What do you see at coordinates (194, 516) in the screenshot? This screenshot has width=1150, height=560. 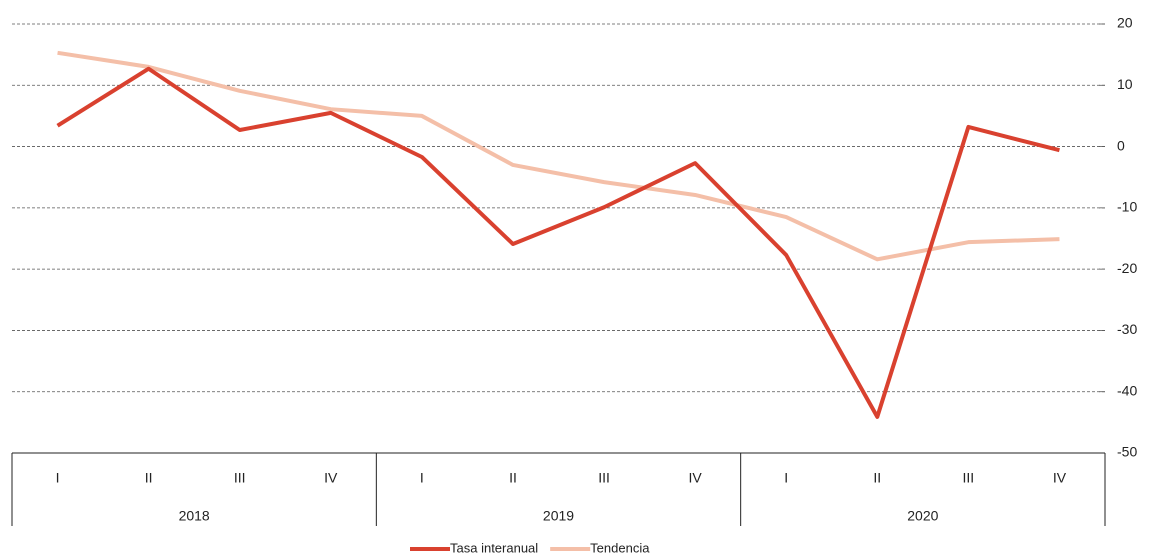 I see `group-label: 2018` at bounding box center [194, 516].